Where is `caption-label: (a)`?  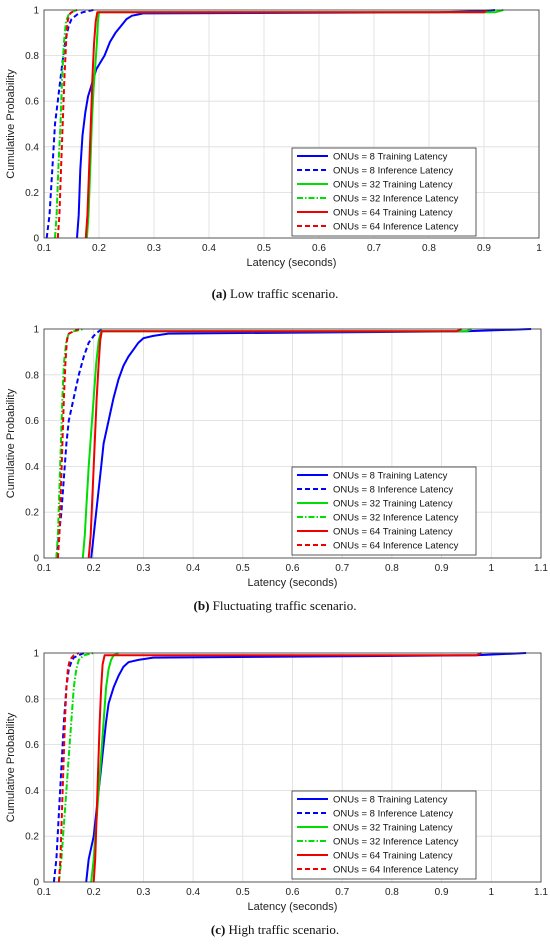
caption-label: (a) is located at coordinates (219, 293).